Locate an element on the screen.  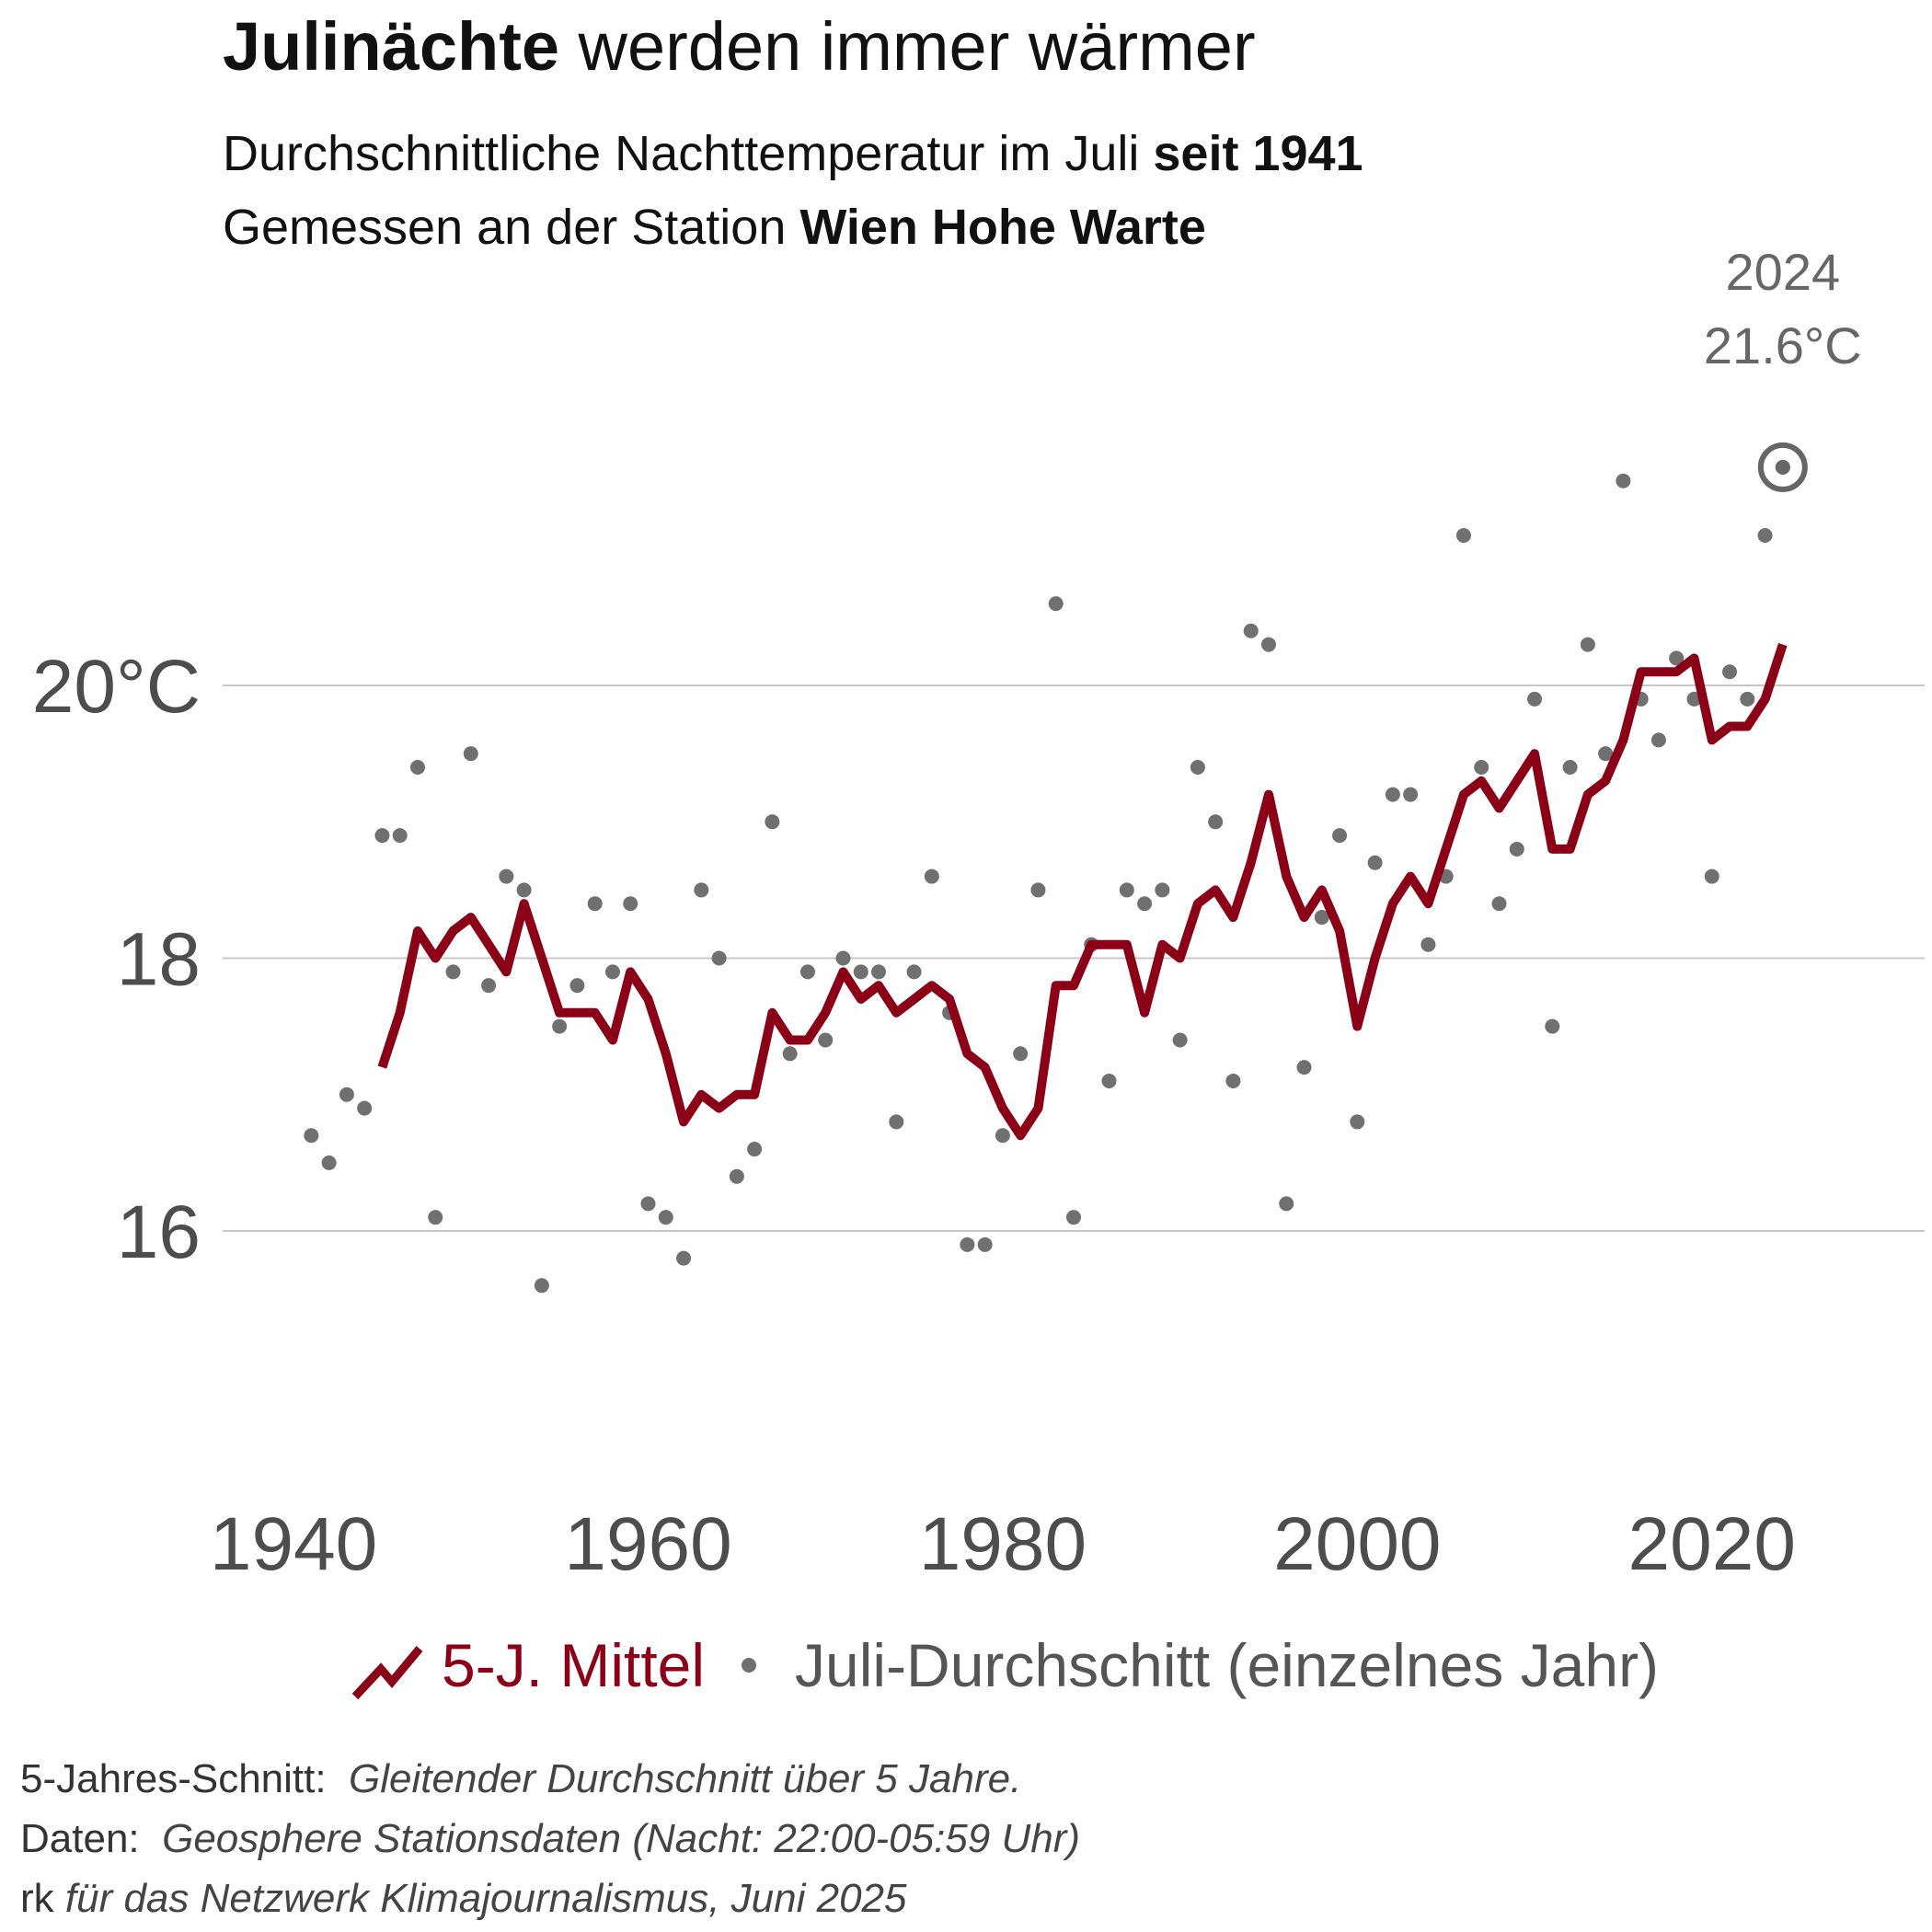
x-tick-label: 2000 is located at coordinates (1357, 1544).